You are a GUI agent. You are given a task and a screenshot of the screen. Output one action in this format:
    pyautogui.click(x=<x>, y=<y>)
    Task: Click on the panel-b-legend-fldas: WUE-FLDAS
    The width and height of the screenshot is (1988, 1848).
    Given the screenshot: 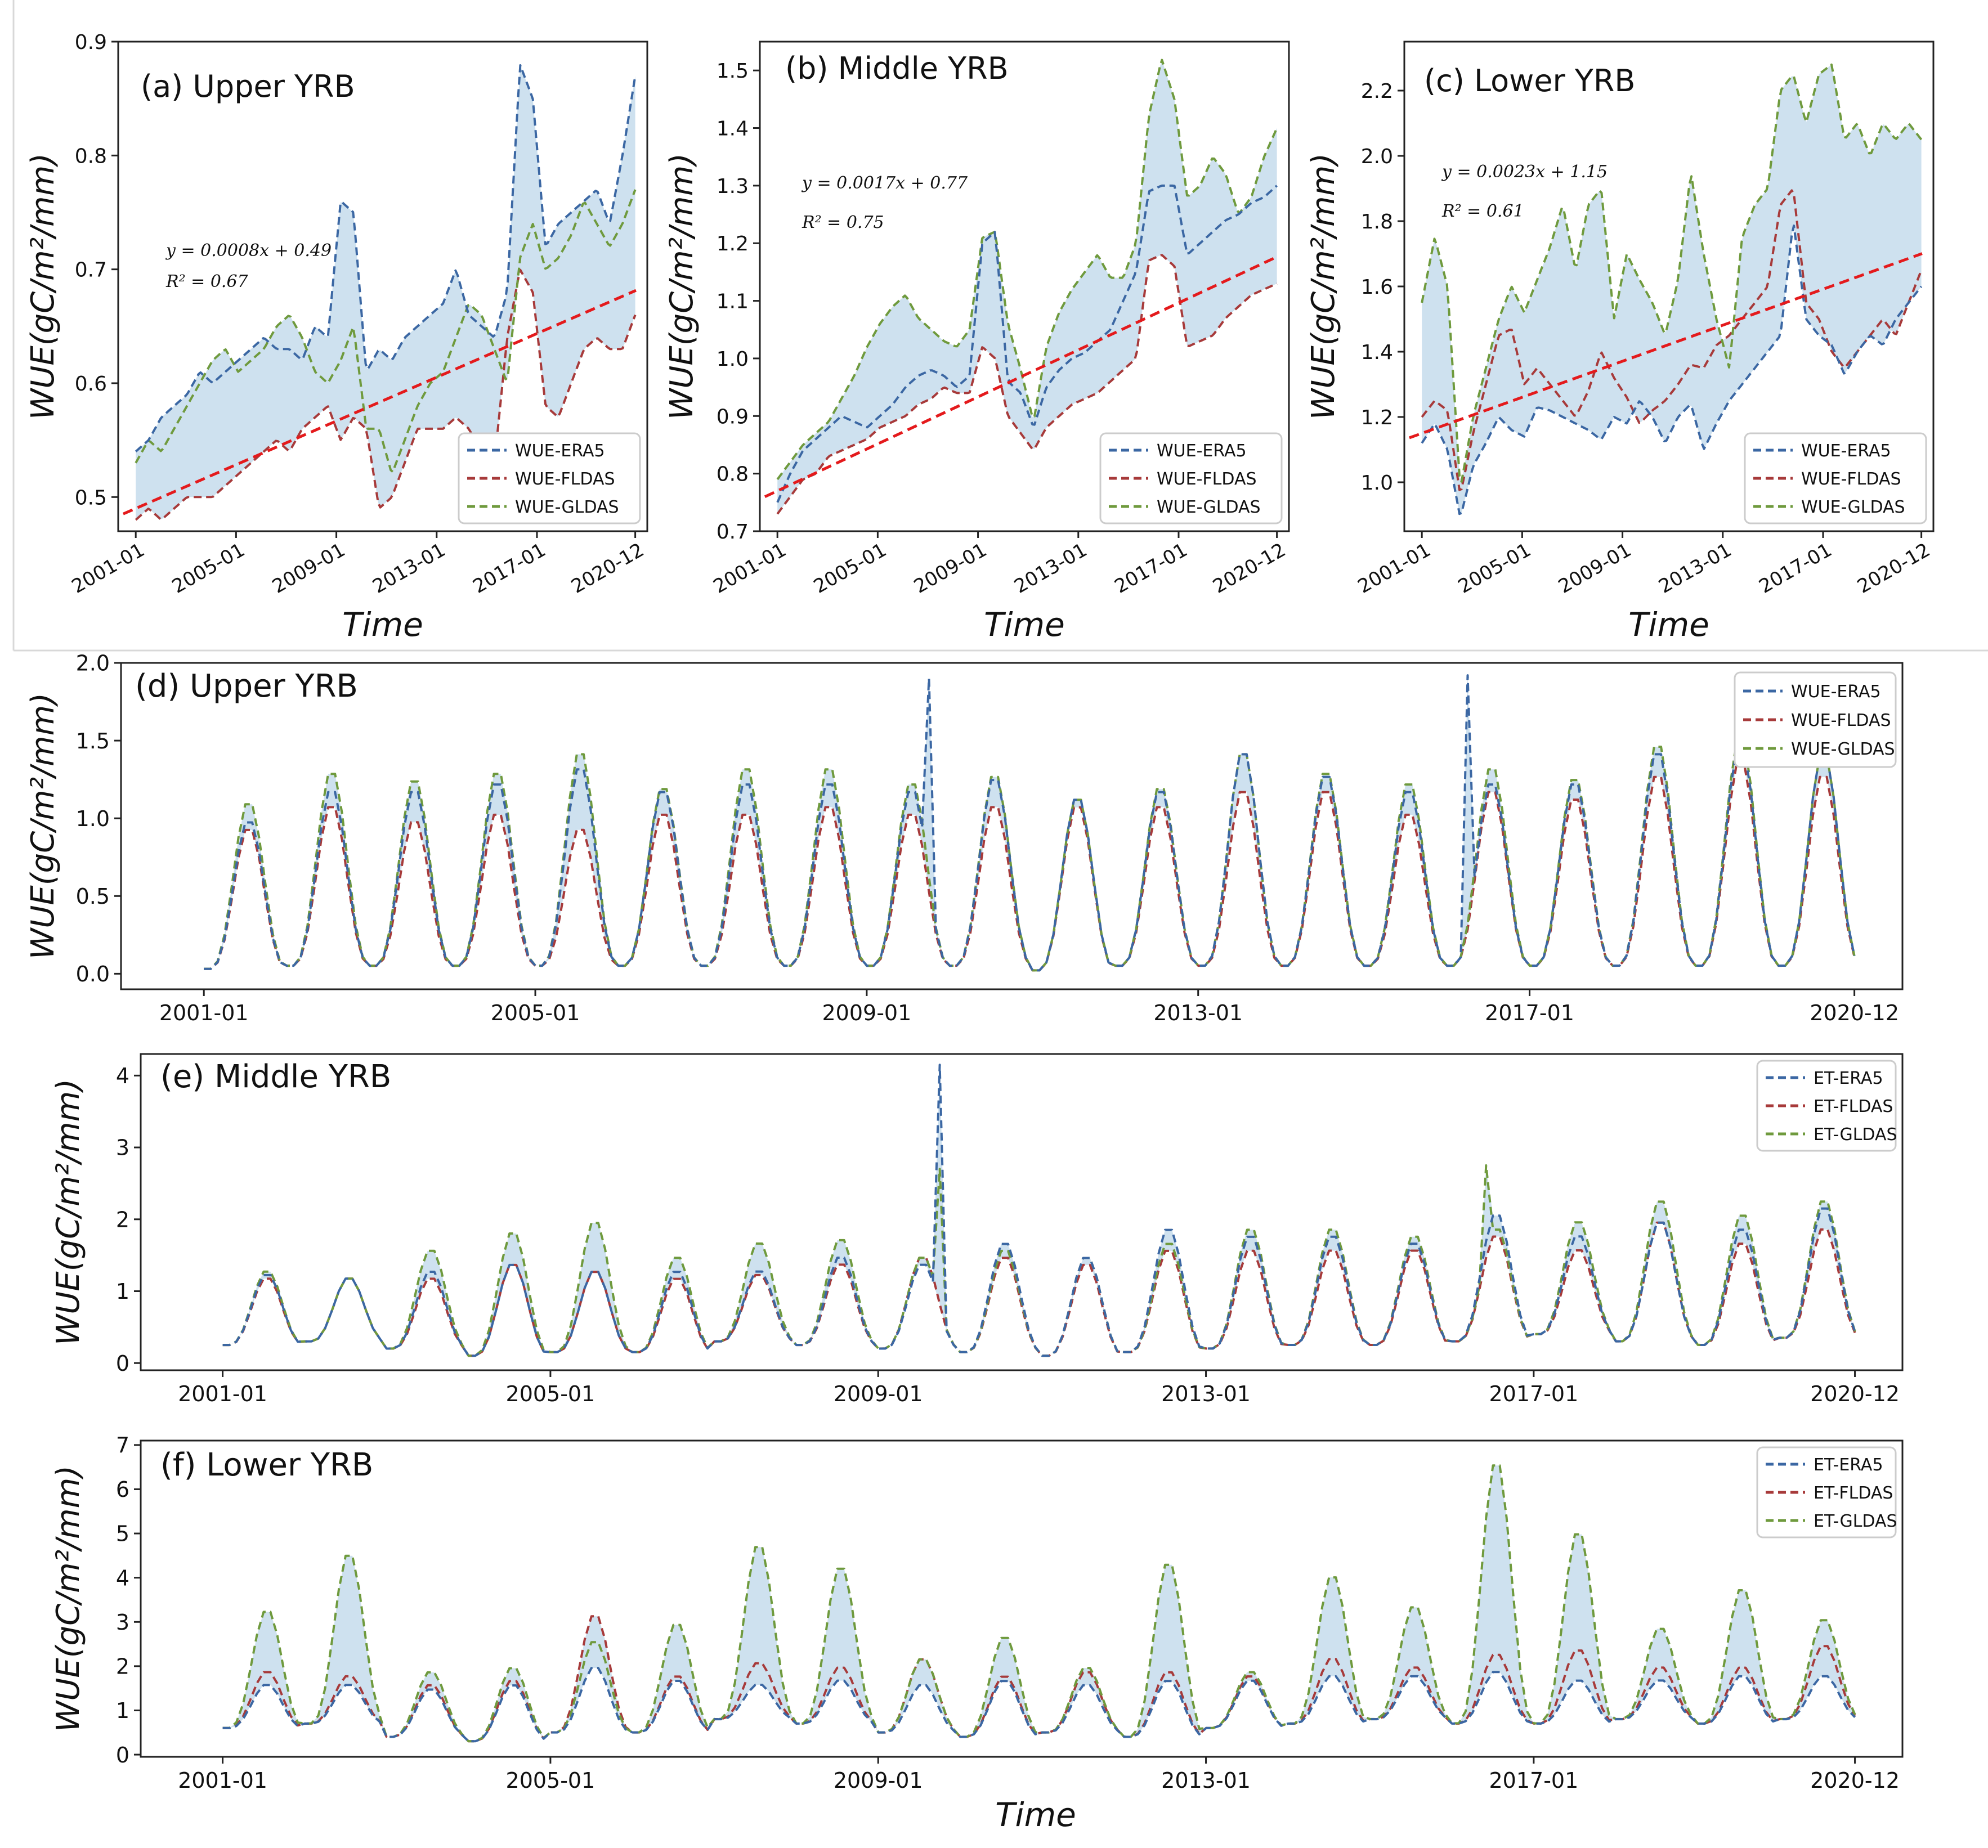 What is the action you would take?
    pyautogui.click(x=1207, y=479)
    